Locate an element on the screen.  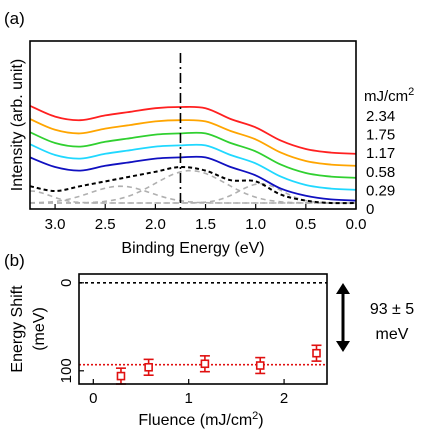
panel-b-frame is located at coordinates (203, 329).